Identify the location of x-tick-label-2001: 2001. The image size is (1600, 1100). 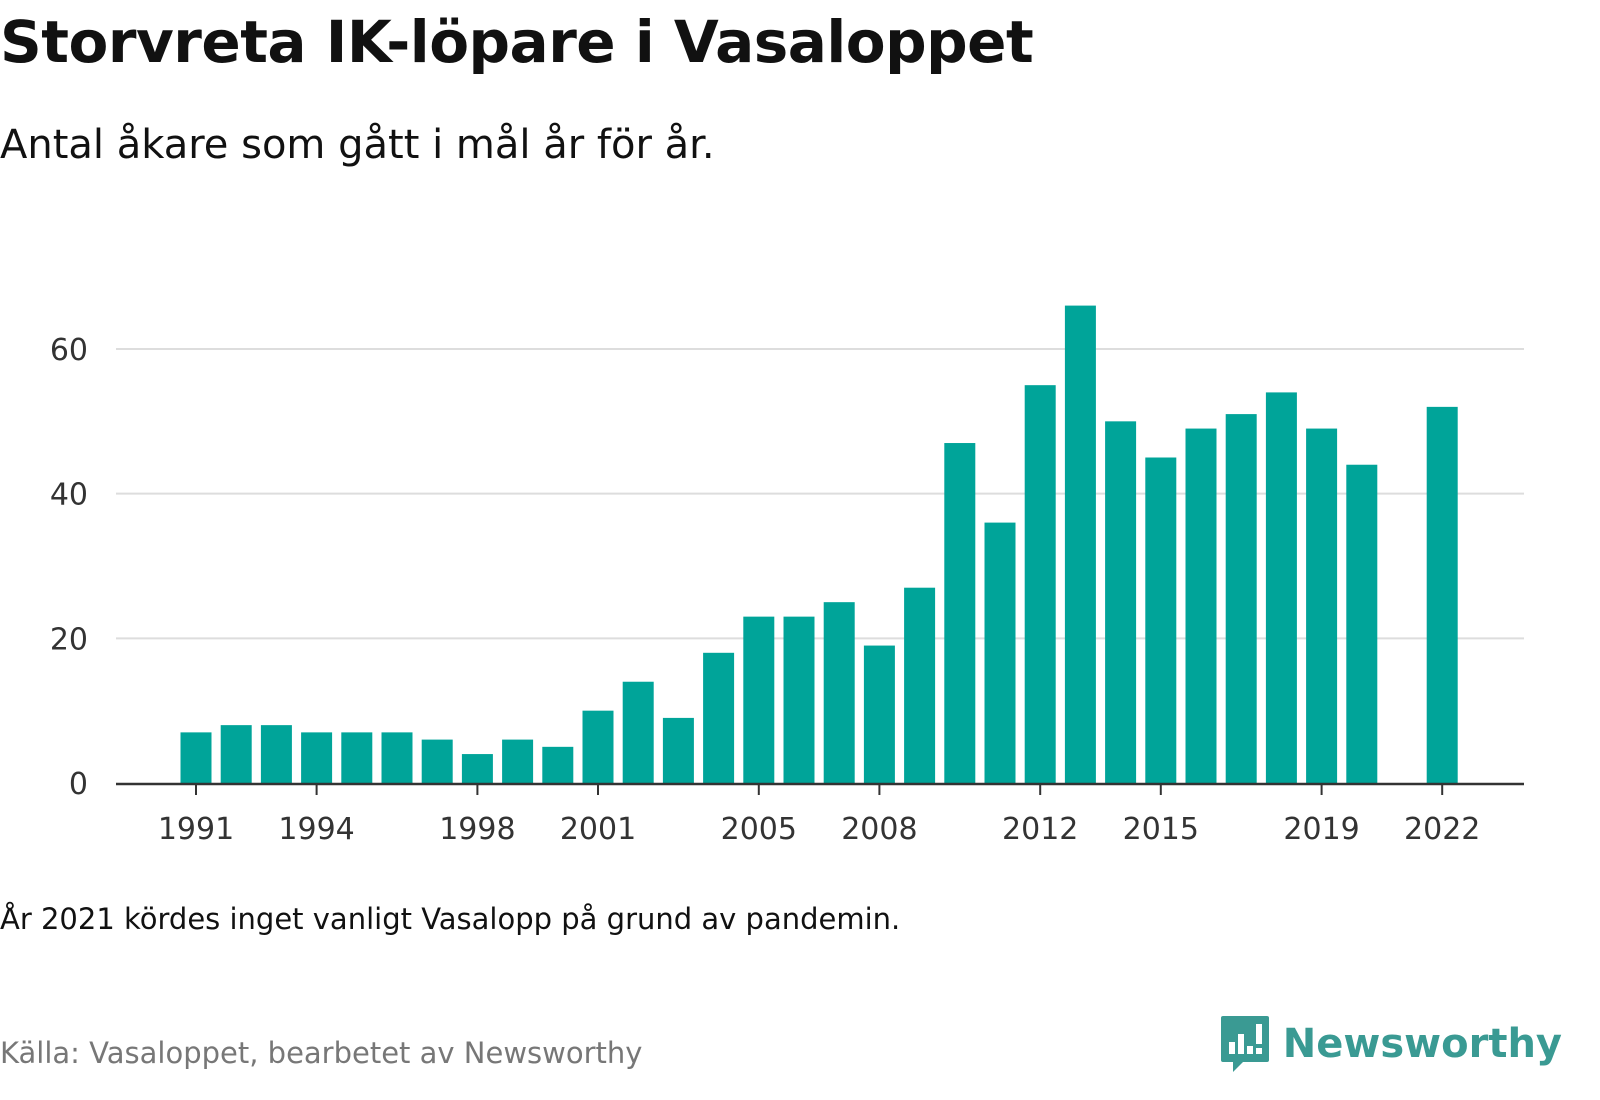
(598, 829).